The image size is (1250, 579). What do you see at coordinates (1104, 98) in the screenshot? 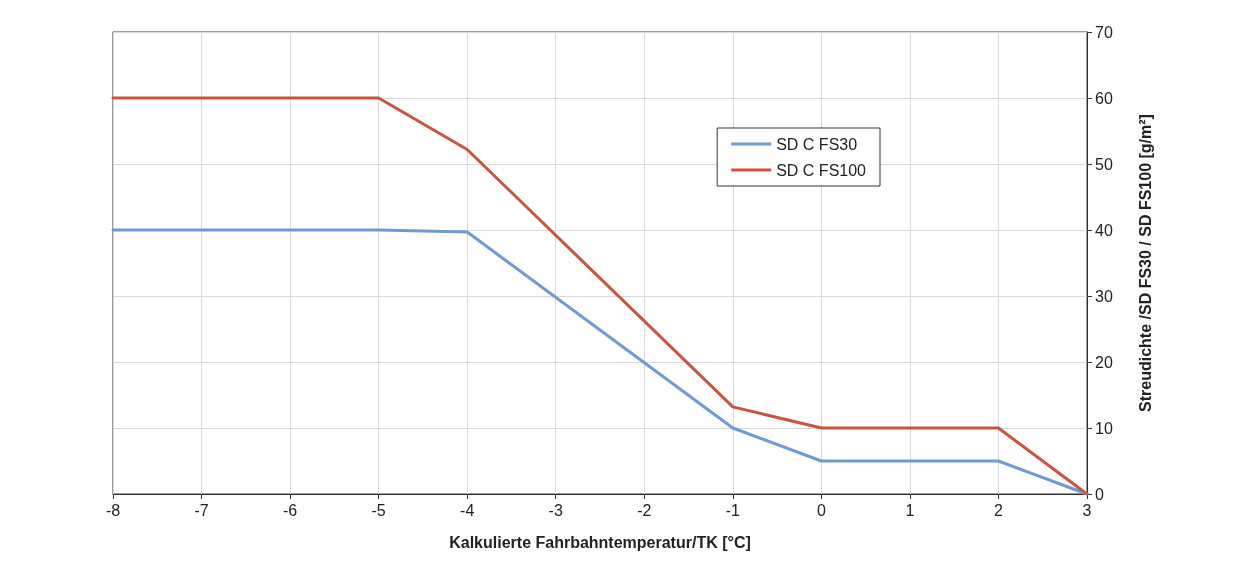
I see `y-tick-label: 60` at bounding box center [1104, 98].